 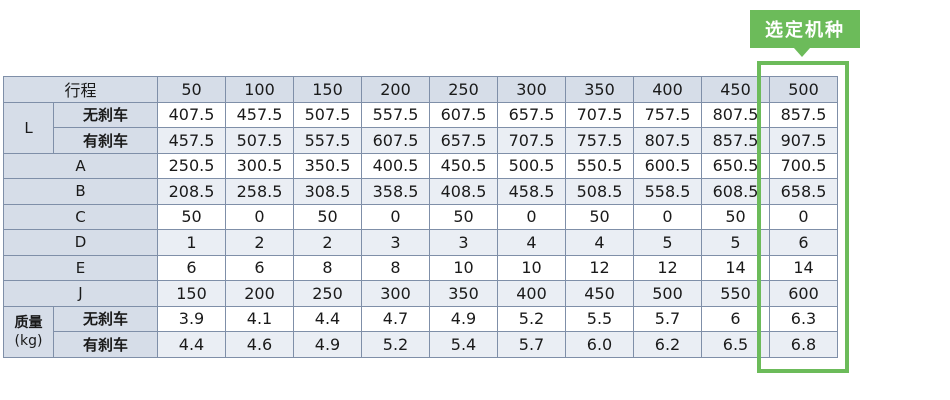 I want to click on dimension-label: B, so click(x=80, y=191).